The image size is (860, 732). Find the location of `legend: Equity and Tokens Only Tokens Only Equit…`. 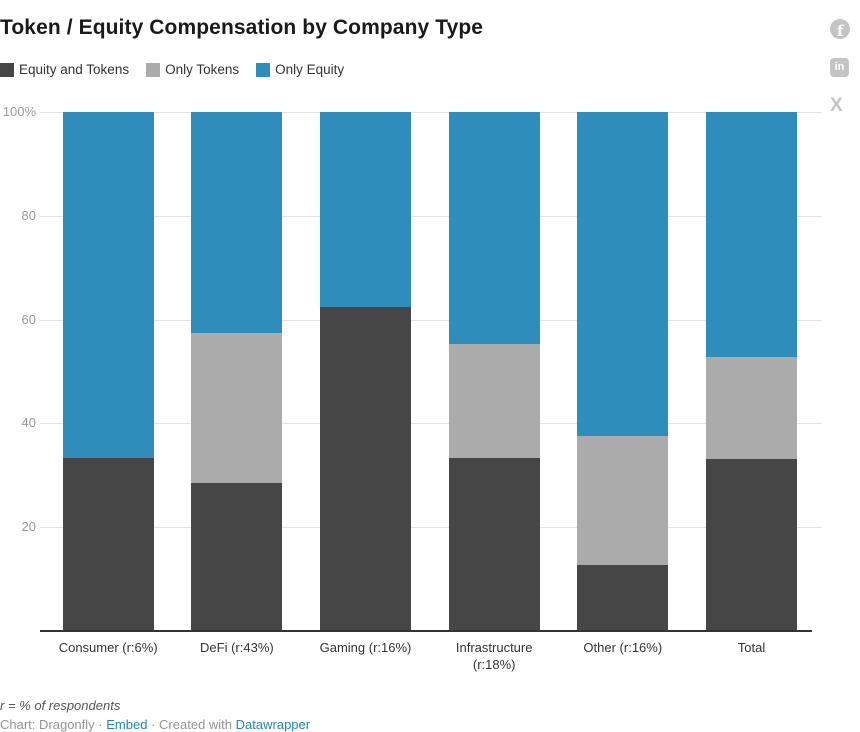

legend: Equity and Tokens Only Tokens Only Equit… is located at coordinates (180, 69).